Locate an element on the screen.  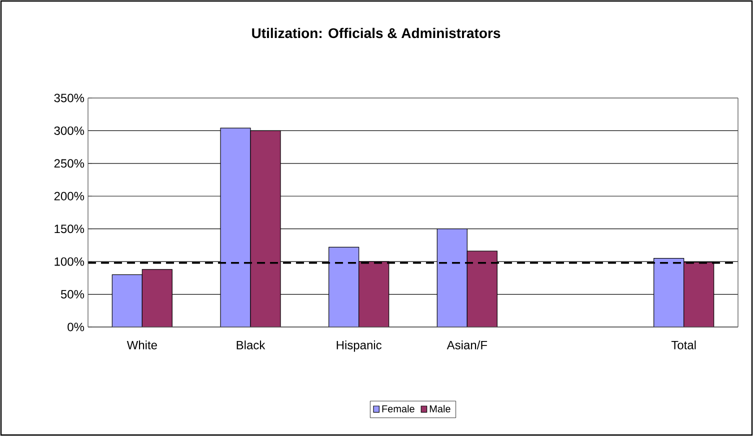
y-tick-label: 50% is located at coordinates (72, 294).